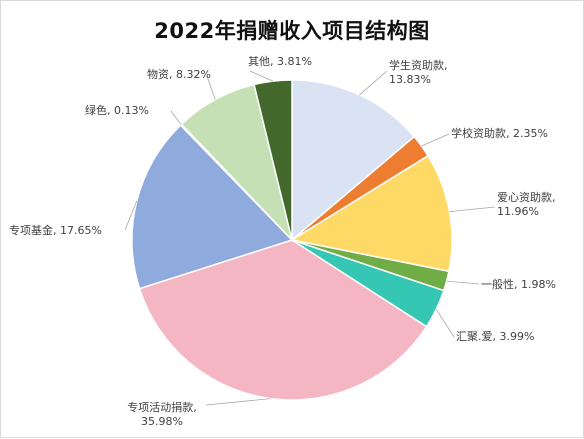  What do you see at coordinates (280, 61) in the screenshot?
I see `data-label-9: 其他, 3.81%` at bounding box center [280, 61].